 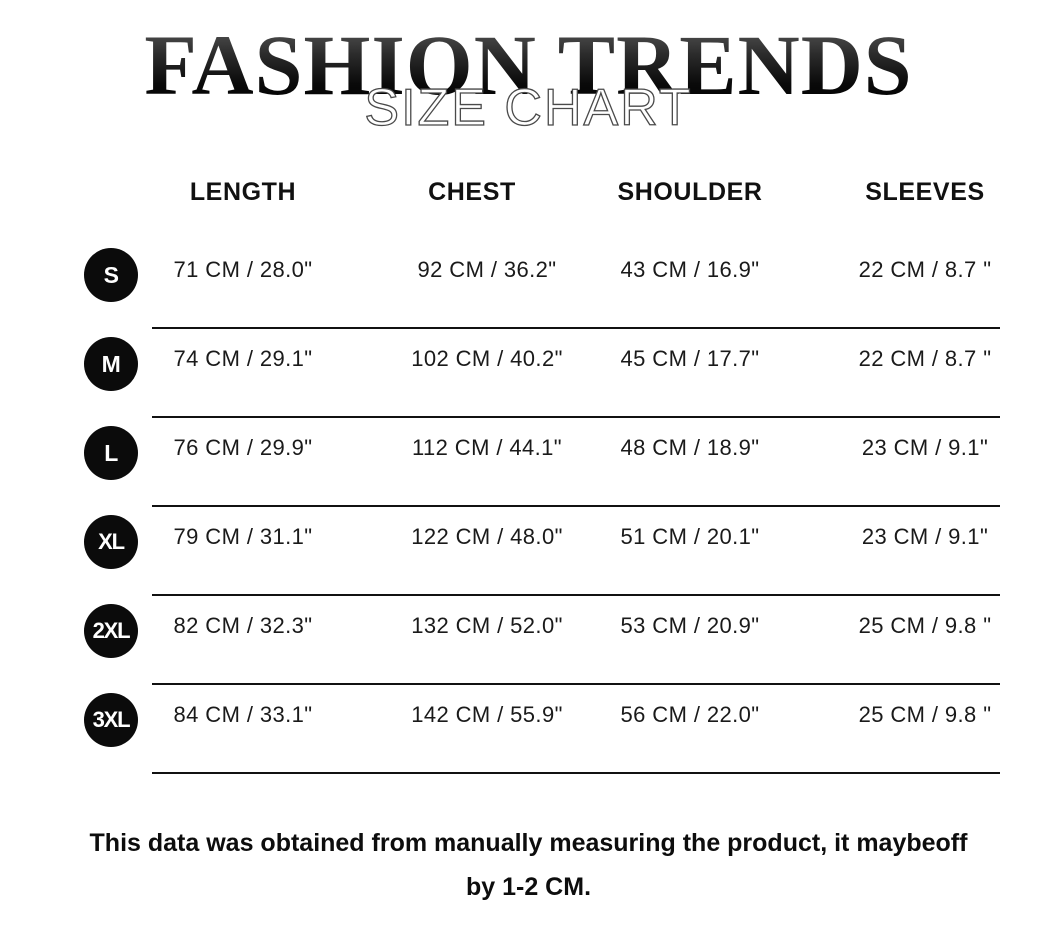 I want to click on page-title: FASHION TRENDS, so click(x=528, y=65).